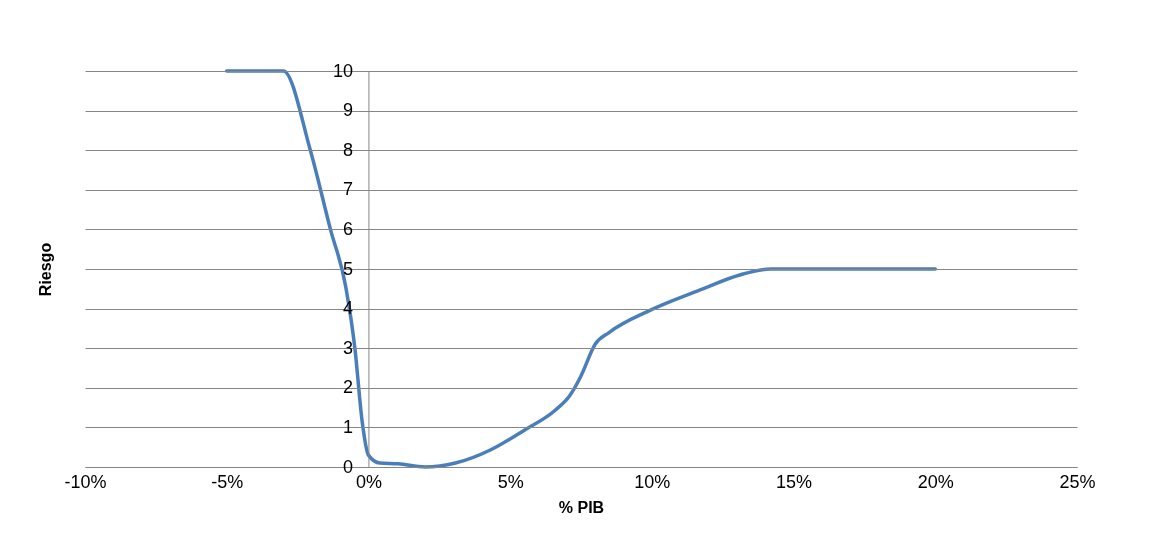 The image size is (1149, 538). I want to click on x-tick-label: 5%, so click(510, 481).